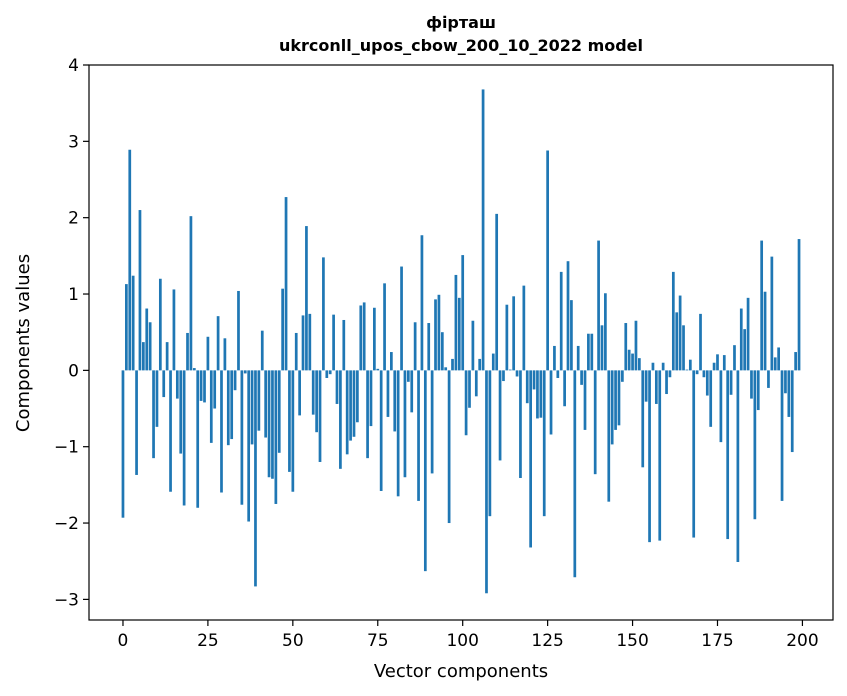 This screenshot has height=696, width=847. What do you see at coordinates (73, 66) in the screenshot?
I see `y-tick-label: 4` at bounding box center [73, 66].